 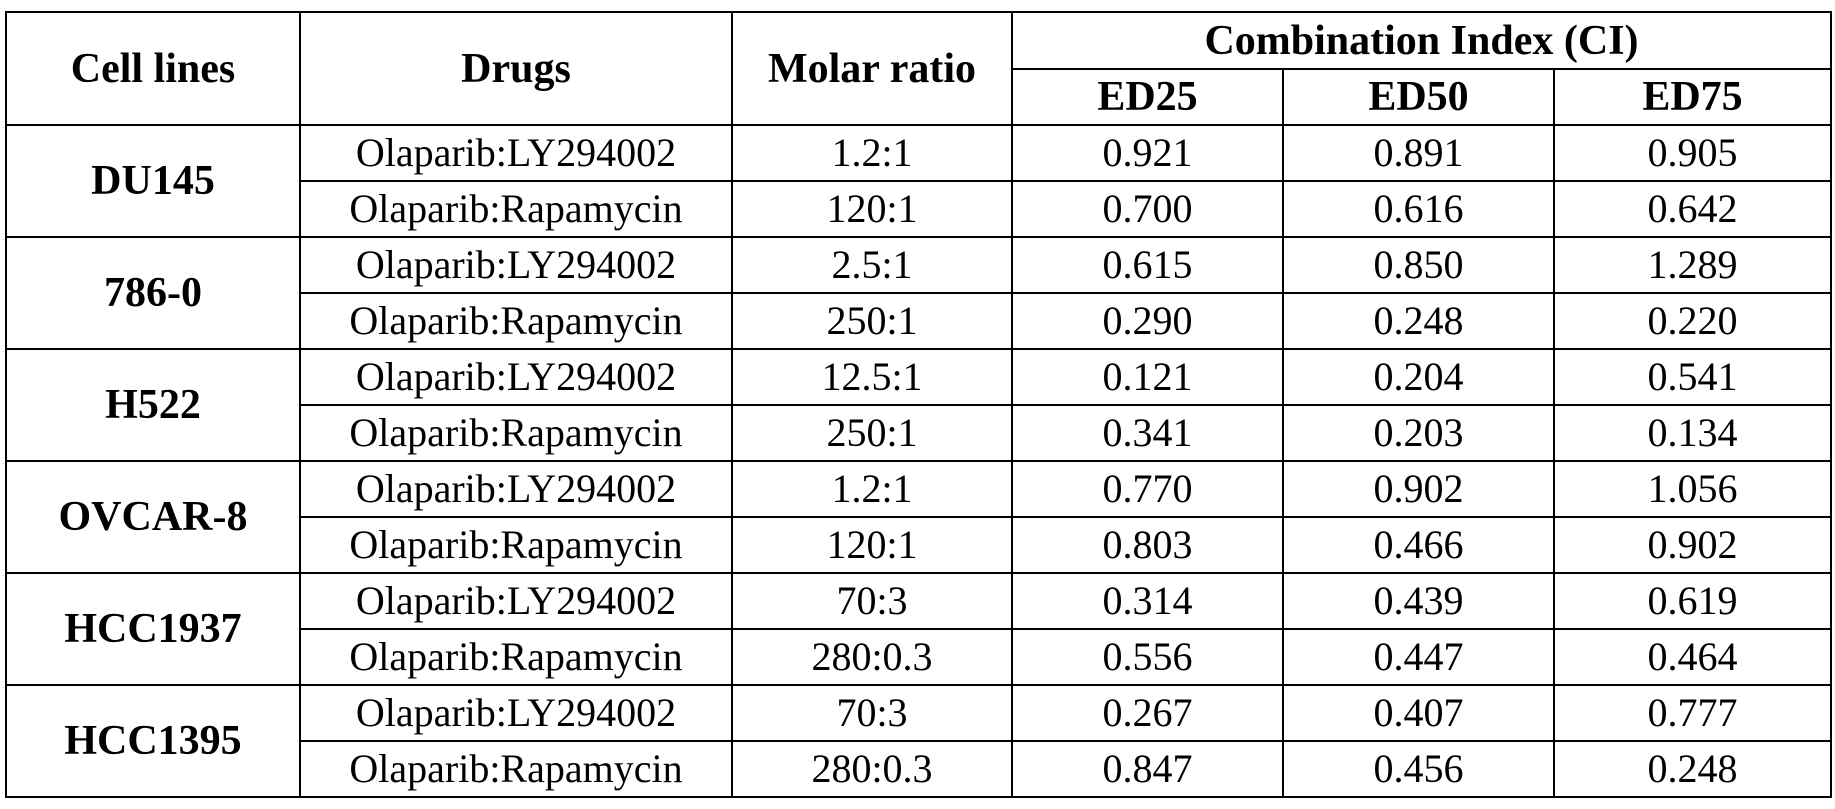 What do you see at coordinates (1418, 713) in the screenshot?
I see `ed50-cell: 0.407` at bounding box center [1418, 713].